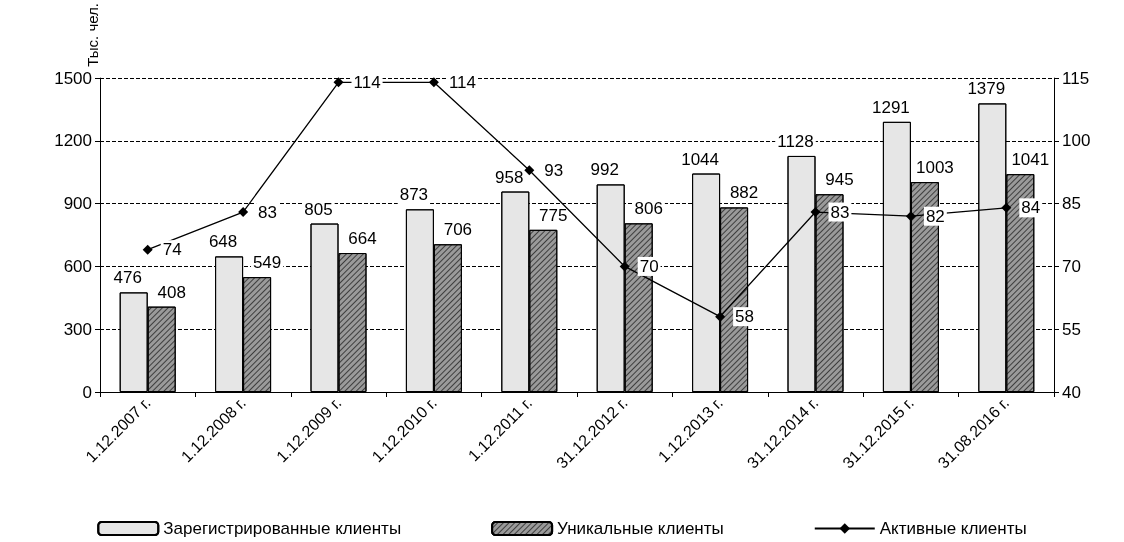 The image size is (1124, 542). What do you see at coordinates (1076, 78) in the screenshot?
I see `y2-tick-label: 115` at bounding box center [1076, 78].